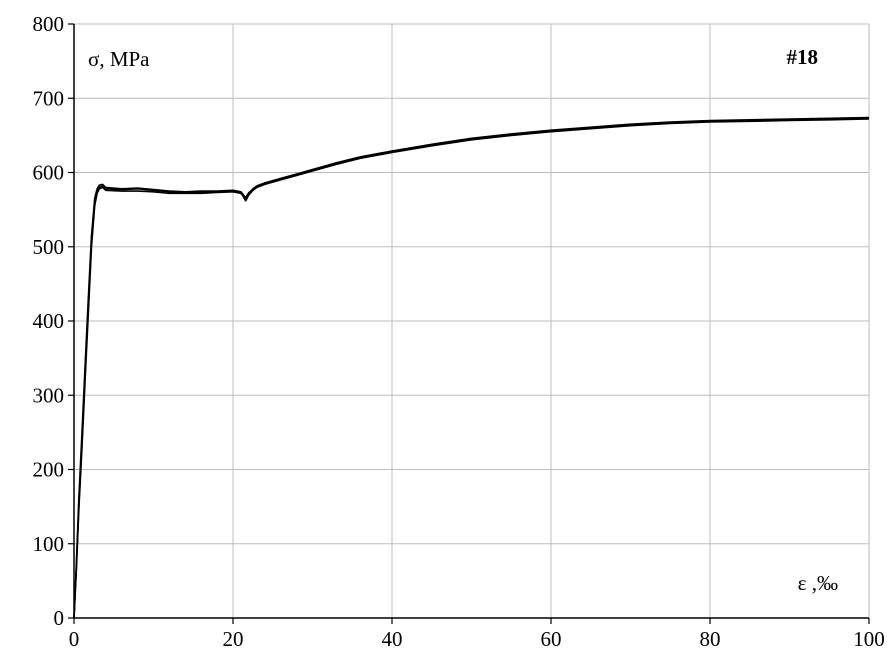 The height and width of the screenshot is (662, 887). Describe the element at coordinates (49, 173) in the screenshot. I see `y-tick-label: 600` at that location.